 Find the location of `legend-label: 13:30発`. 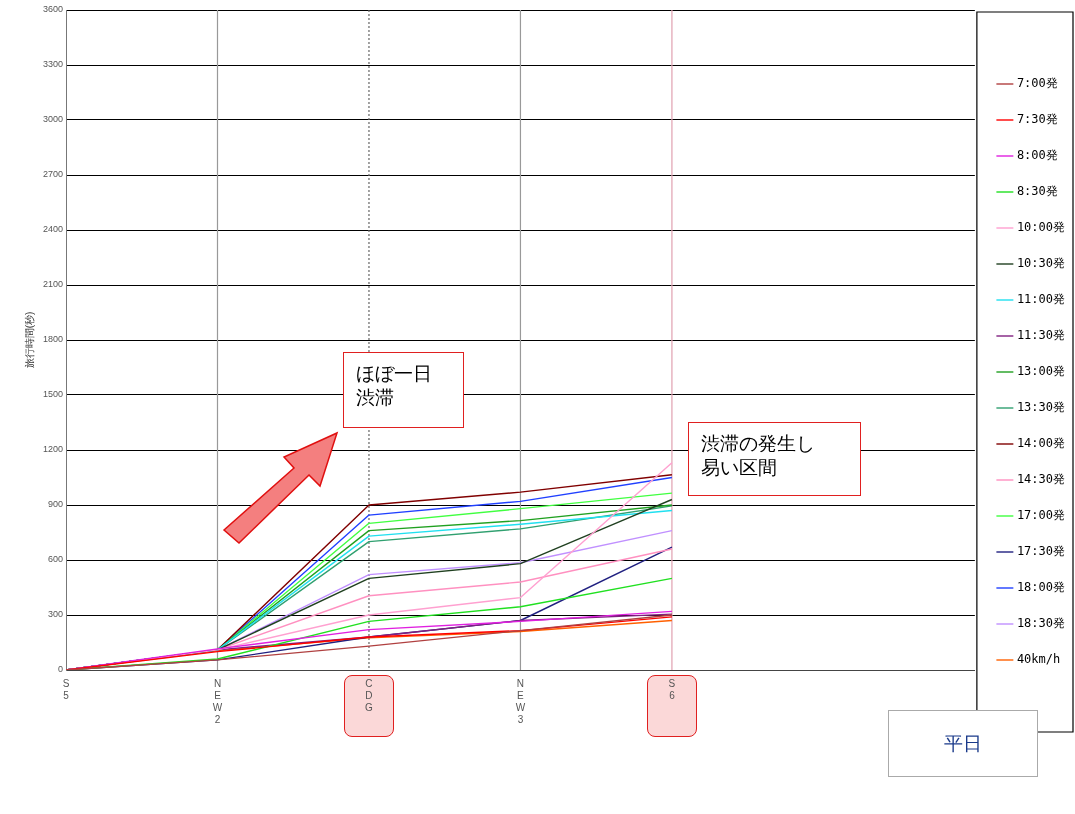

legend-label: 13:30発 is located at coordinates (1040, 407).